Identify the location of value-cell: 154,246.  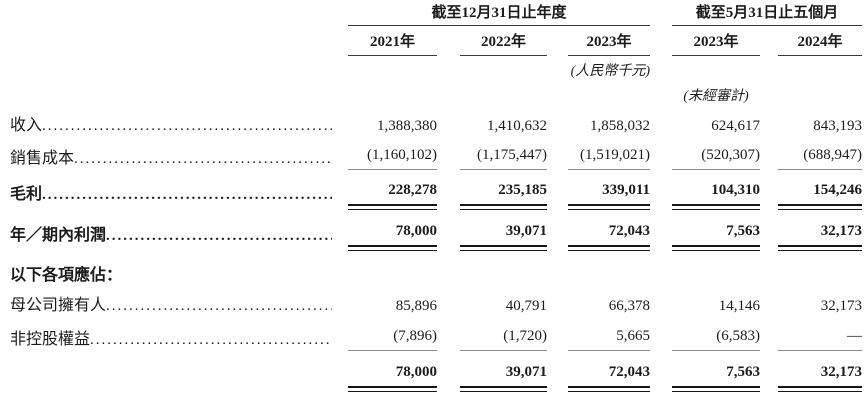
(820, 194).